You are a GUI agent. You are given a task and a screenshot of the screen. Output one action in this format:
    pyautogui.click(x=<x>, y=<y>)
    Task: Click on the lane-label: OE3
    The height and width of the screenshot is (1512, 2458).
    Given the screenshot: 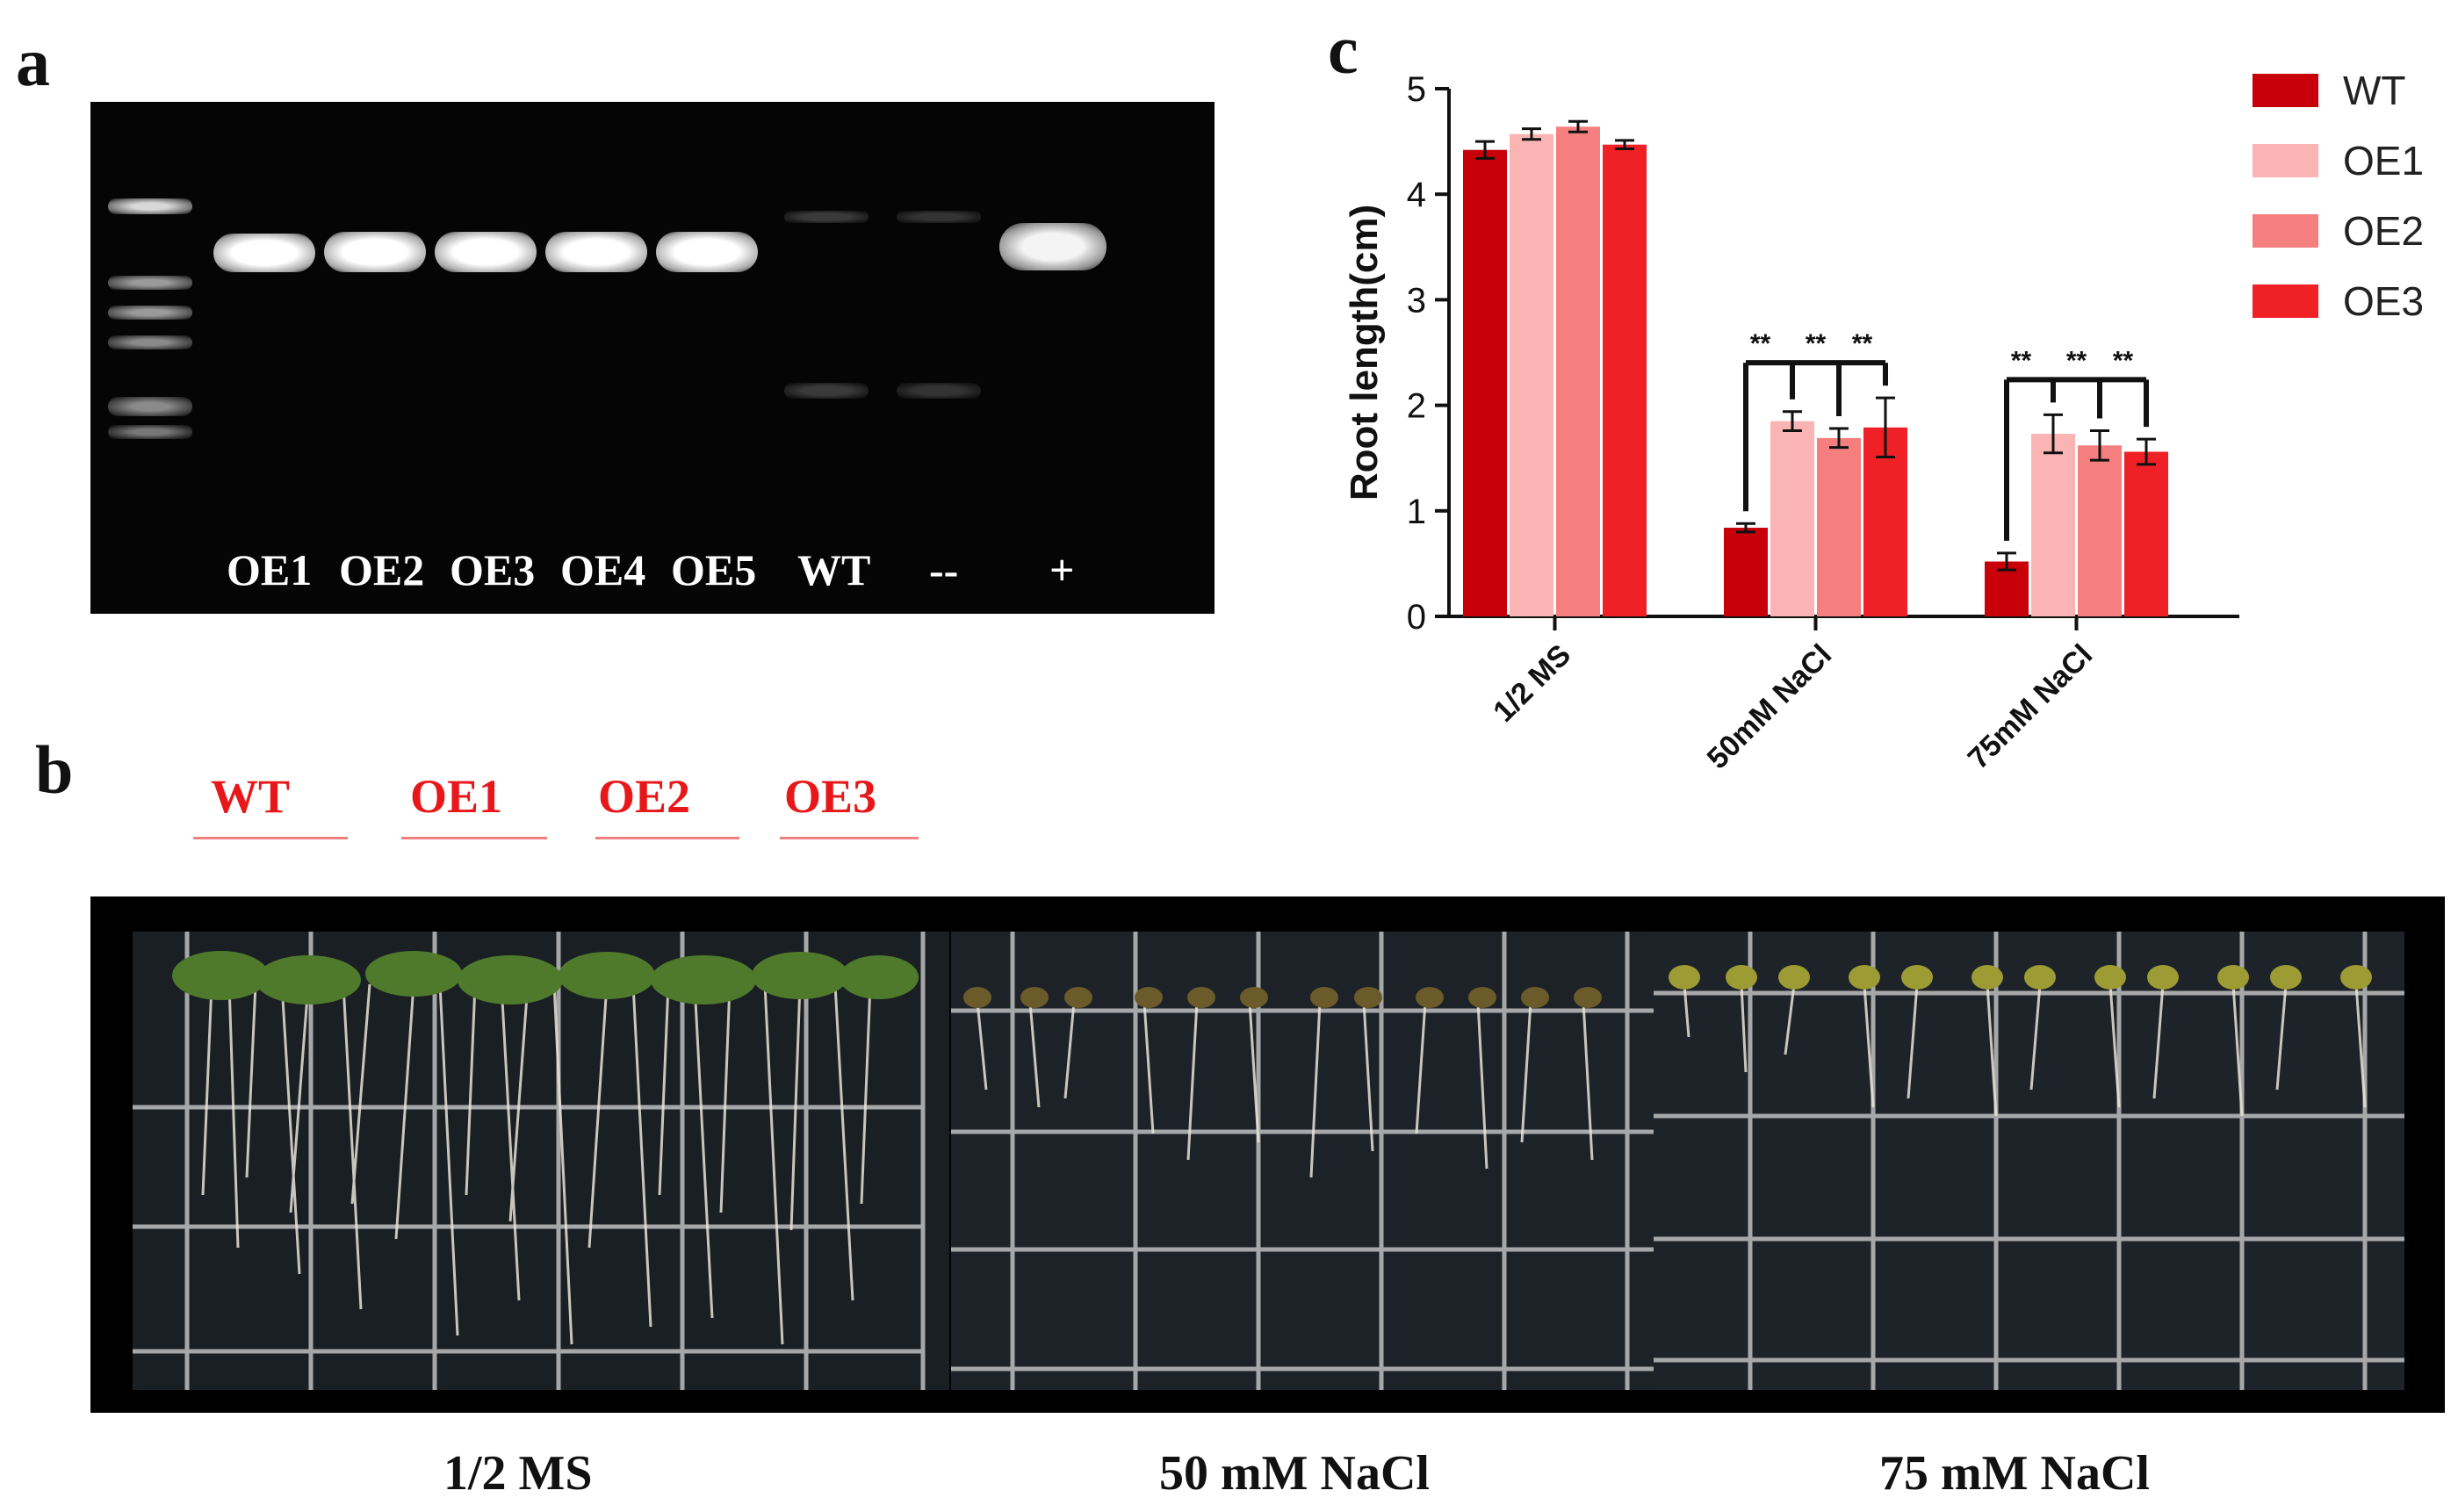 What is the action you would take?
    pyautogui.click(x=493, y=569)
    